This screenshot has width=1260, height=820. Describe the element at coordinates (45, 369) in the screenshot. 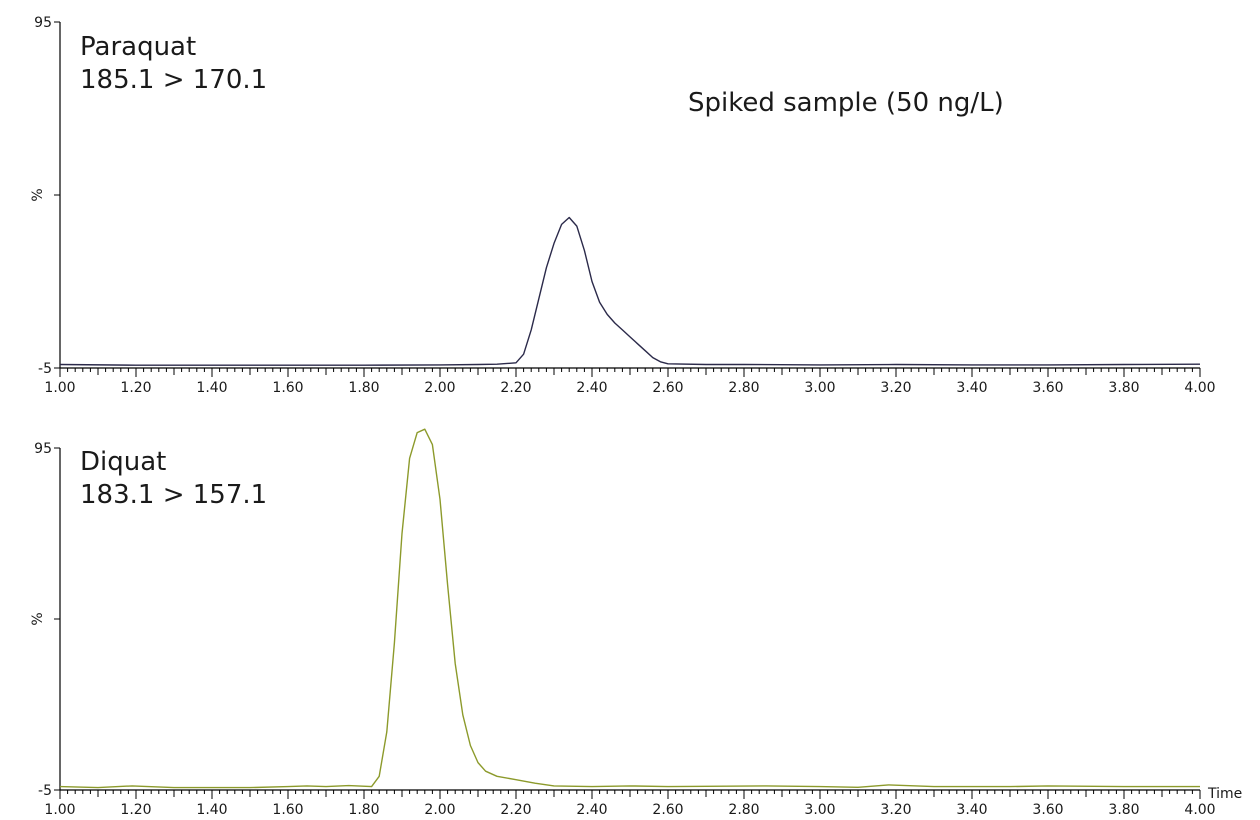

I see `panel1-ytick-label: -5` at that location.